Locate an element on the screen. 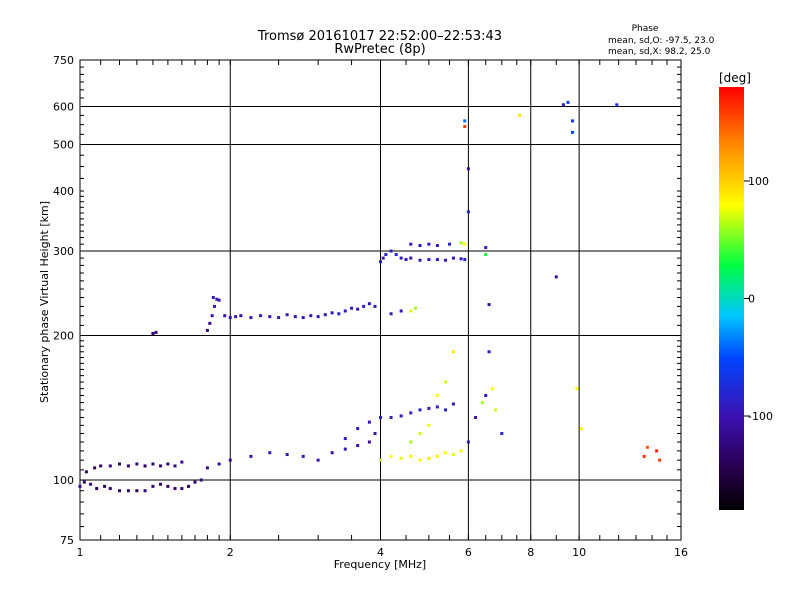  chart-title-line2: RwPretec (8p) is located at coordinates (379, 49).